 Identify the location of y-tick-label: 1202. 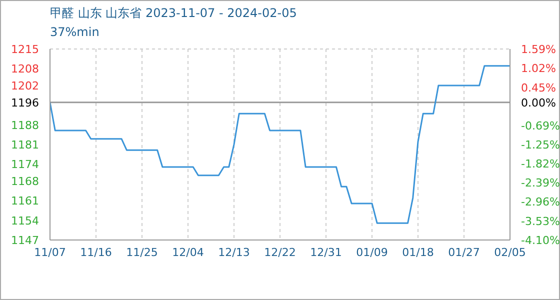
(25, 86).